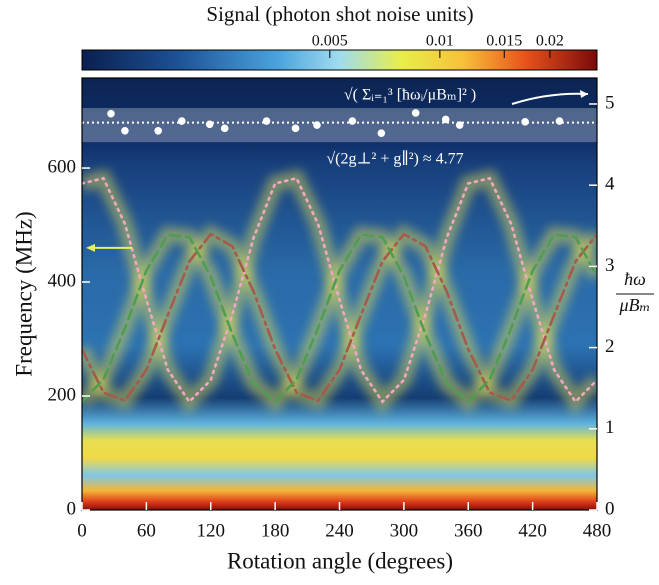 This screenshot has height=585, width=659. Describe the element at coordinates (468, 530) in the screenshot. I see `x-tick-label: 360` at that location.